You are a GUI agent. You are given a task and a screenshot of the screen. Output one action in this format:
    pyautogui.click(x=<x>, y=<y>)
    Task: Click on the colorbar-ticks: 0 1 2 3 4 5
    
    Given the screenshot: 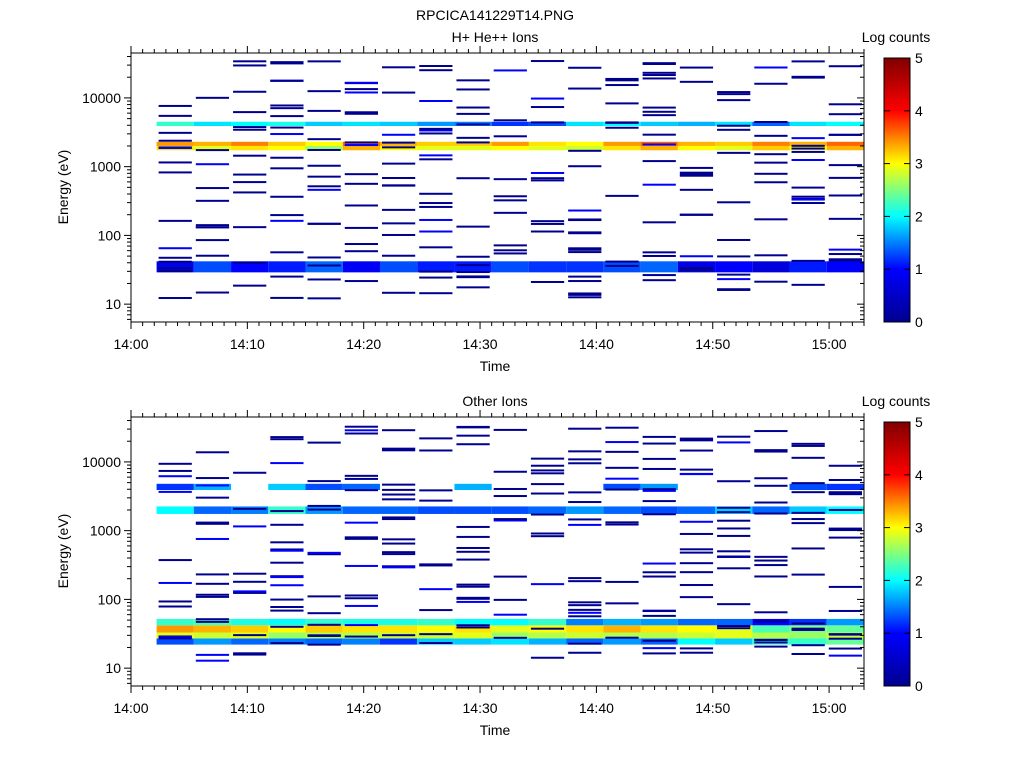 What is the action you would take?
    pyautogui.click(x=903, y=554)
    